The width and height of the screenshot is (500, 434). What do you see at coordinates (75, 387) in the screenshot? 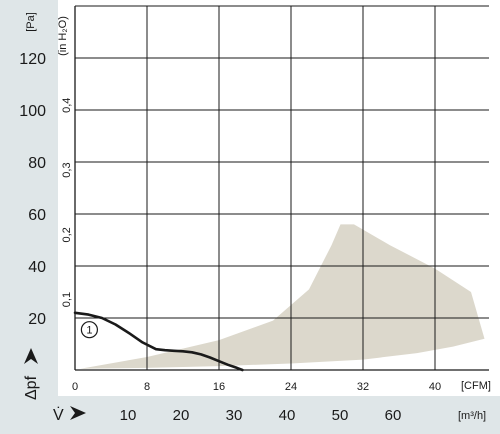
I see `x-tick-label-cfm: 0` at bounding box center [75, 387].